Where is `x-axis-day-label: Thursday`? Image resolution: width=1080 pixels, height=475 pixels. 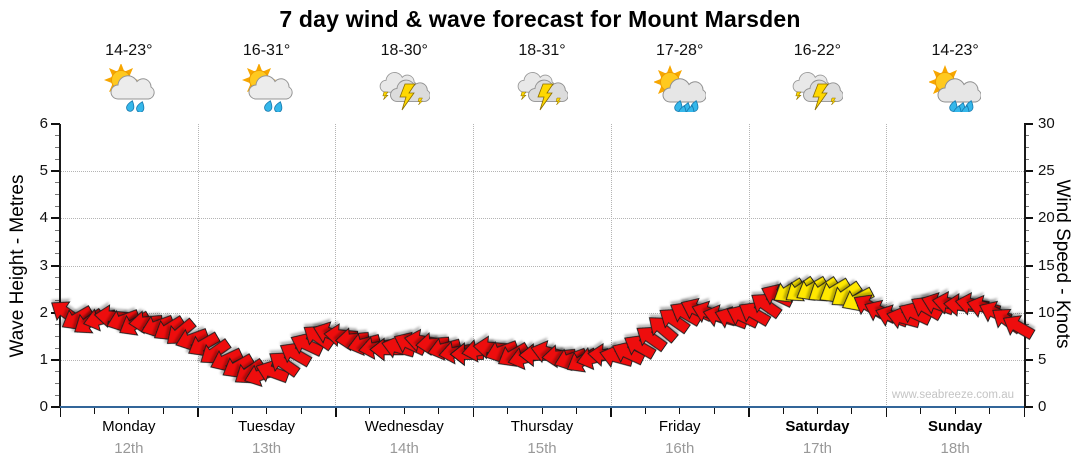 x-axis-day-label: Thursday is located at coordinates (542, 426).